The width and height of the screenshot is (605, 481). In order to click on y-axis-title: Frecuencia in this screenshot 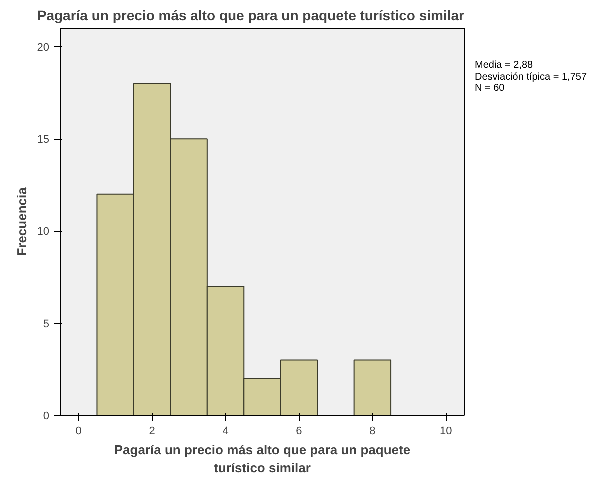, I will do `click(22, 221)`.